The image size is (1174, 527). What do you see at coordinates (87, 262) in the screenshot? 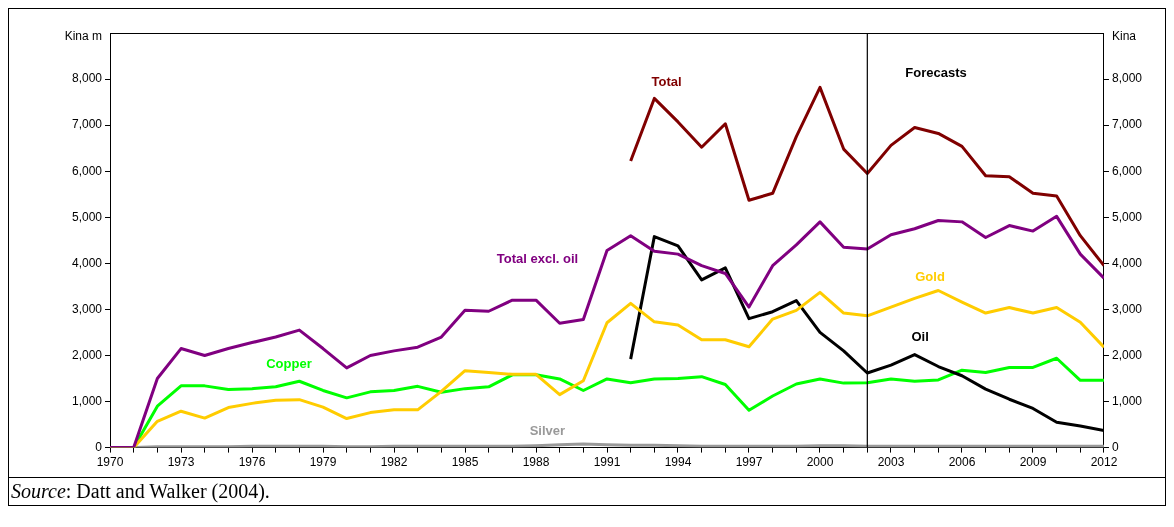
I see `y-tick-label: 4,000` at bounding box center [87, 262].